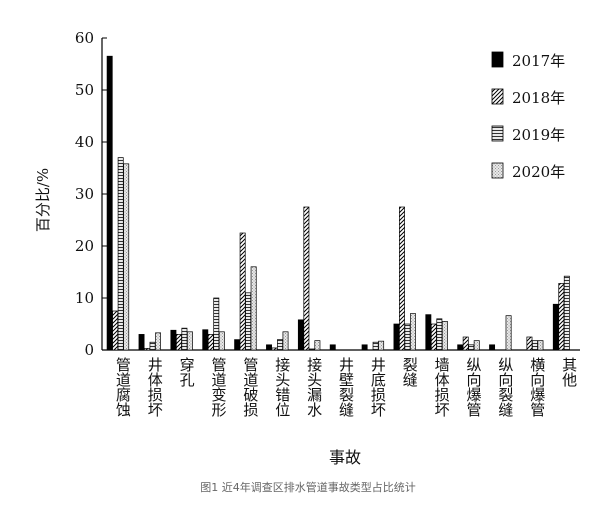  I want to click on bar-2018年-墙体损坏, so click(433, 337).